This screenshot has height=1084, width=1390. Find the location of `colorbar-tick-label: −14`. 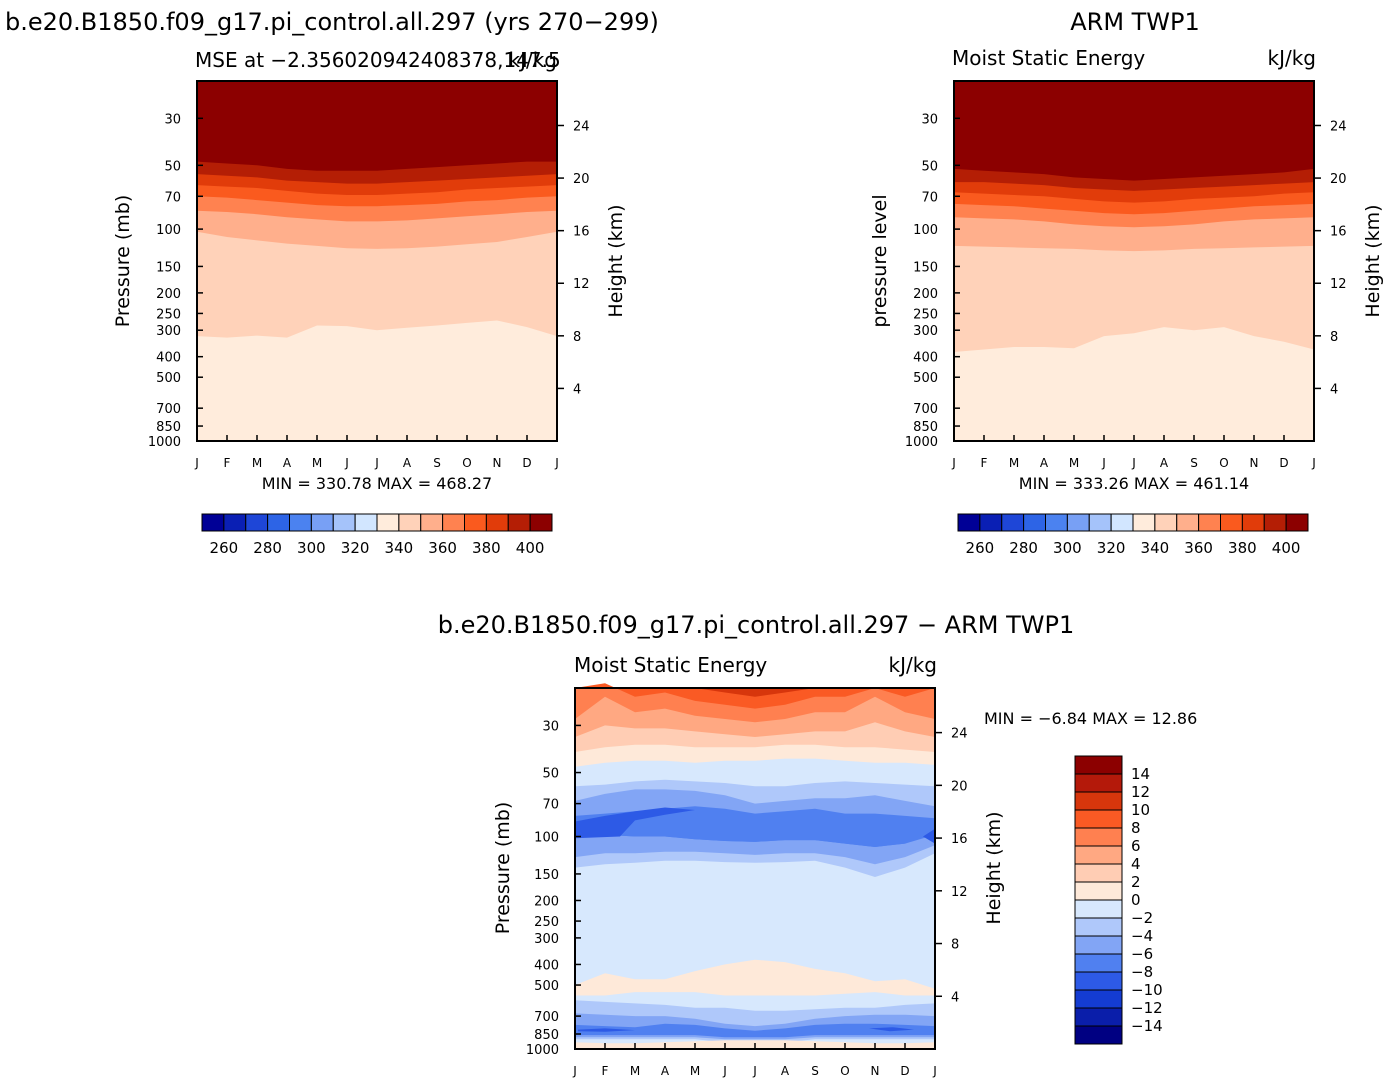

colorbar-tick-label: −14 is located at coordinates (1147, 1026).